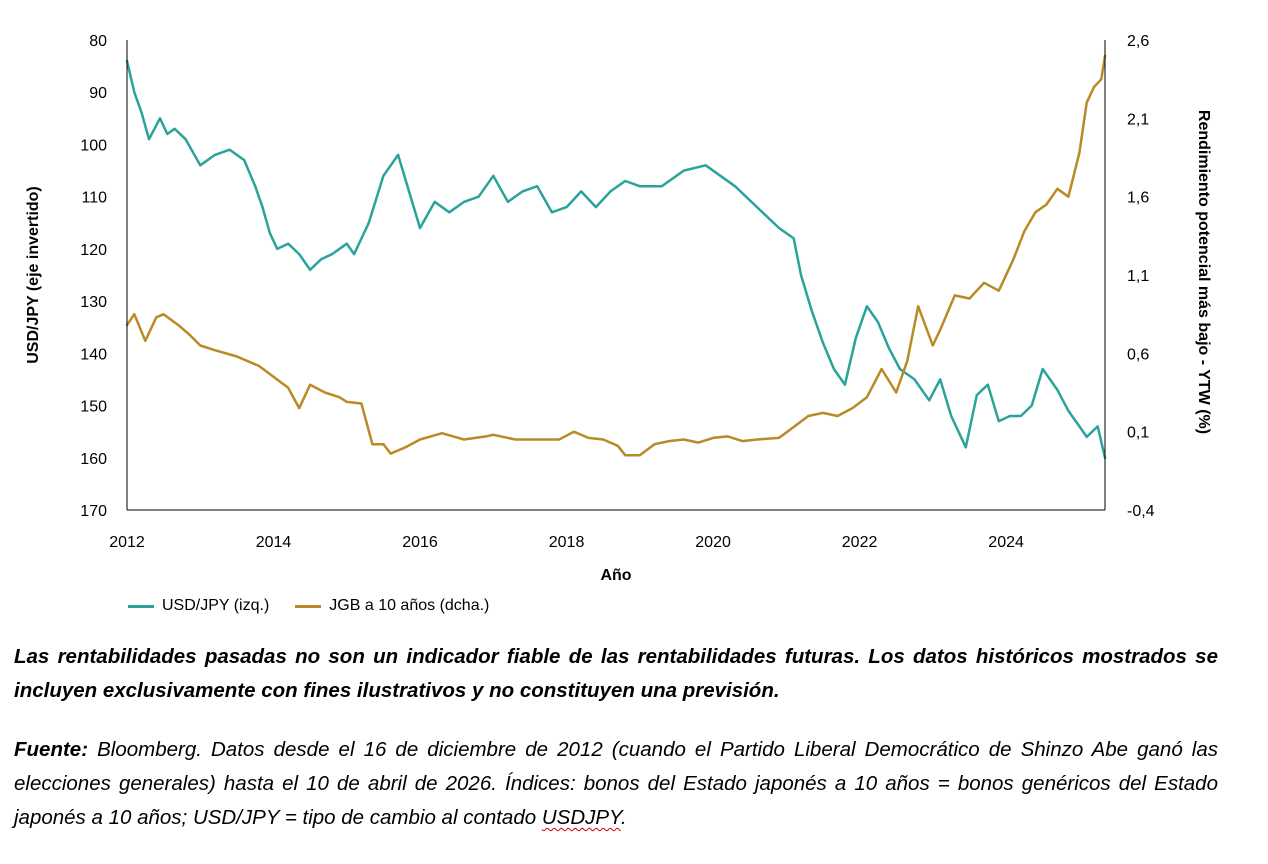 This screenshot has width=1268, height=864. What do you see at coordinates (567, 542) in the screenshot?
I see `x-tick-label: 2018` at bounding box center [567, 542].